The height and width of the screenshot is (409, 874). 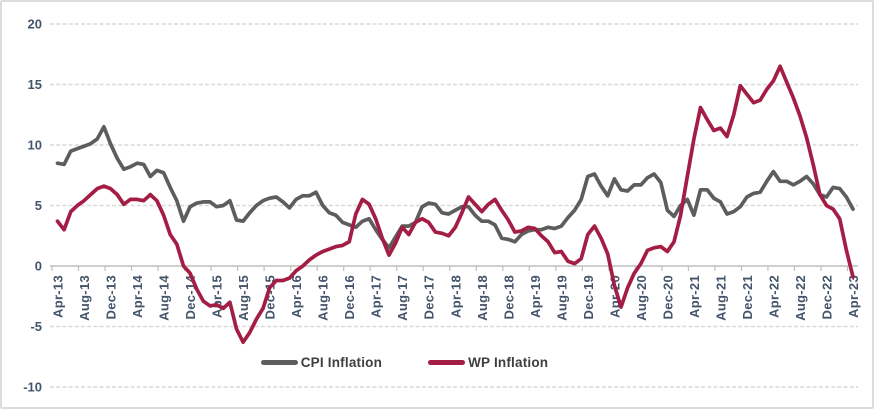 What do you see at coordinates (341, 362) in the screenshot?
I see `legend-label-cpi: CPI Inflation` at bounding box center [341, 362].